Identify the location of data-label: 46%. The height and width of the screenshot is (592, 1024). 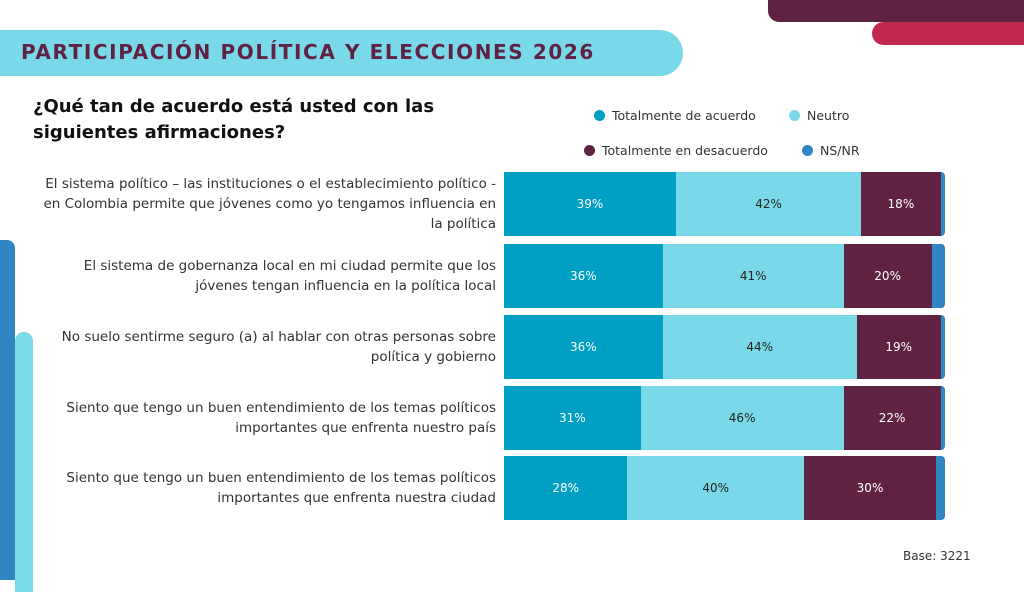
(742, 418).